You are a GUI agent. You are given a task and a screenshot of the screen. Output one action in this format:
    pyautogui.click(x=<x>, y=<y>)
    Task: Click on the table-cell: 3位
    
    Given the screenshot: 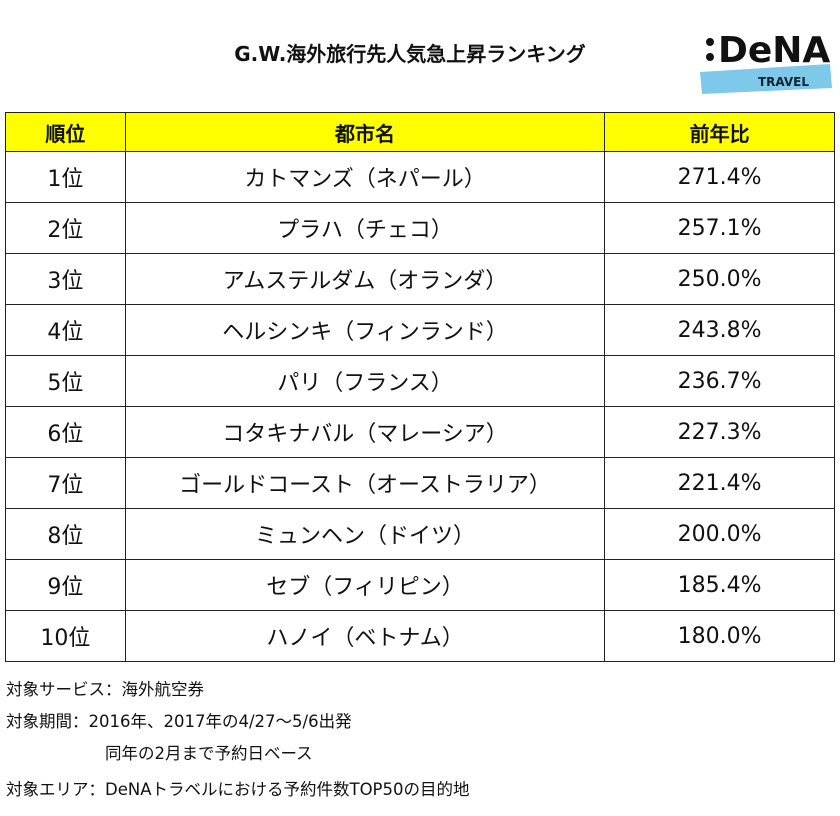 What is the action you would take?
    pyautogui.click(x=65, y=279)
    